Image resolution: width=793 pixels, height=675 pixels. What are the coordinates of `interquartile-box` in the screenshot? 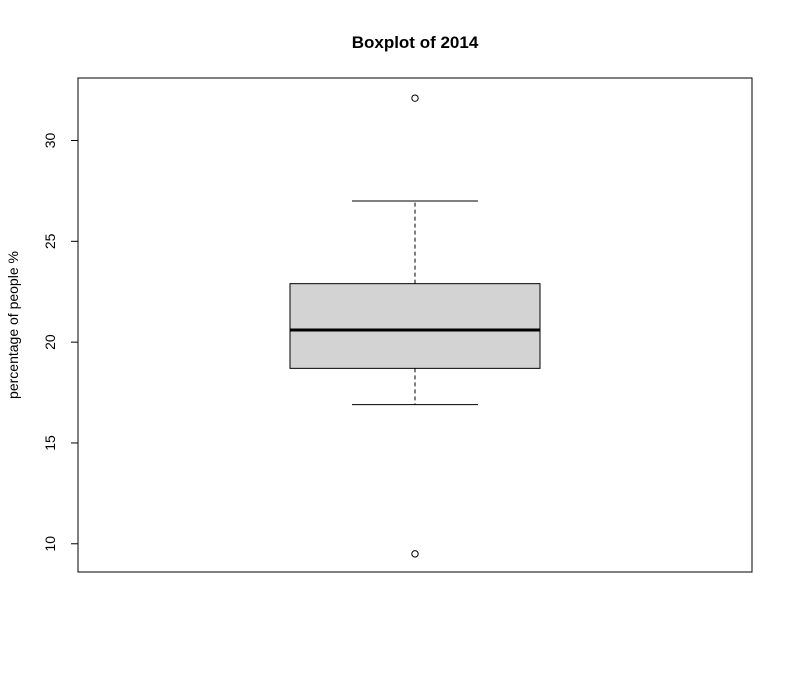 It's located at (415, 326).